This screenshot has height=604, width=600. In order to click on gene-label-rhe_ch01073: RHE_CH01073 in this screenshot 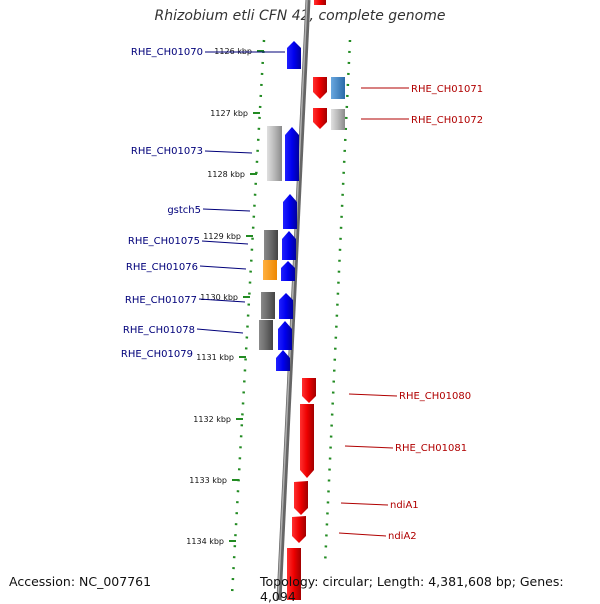, I will do `click(167, 151)`.